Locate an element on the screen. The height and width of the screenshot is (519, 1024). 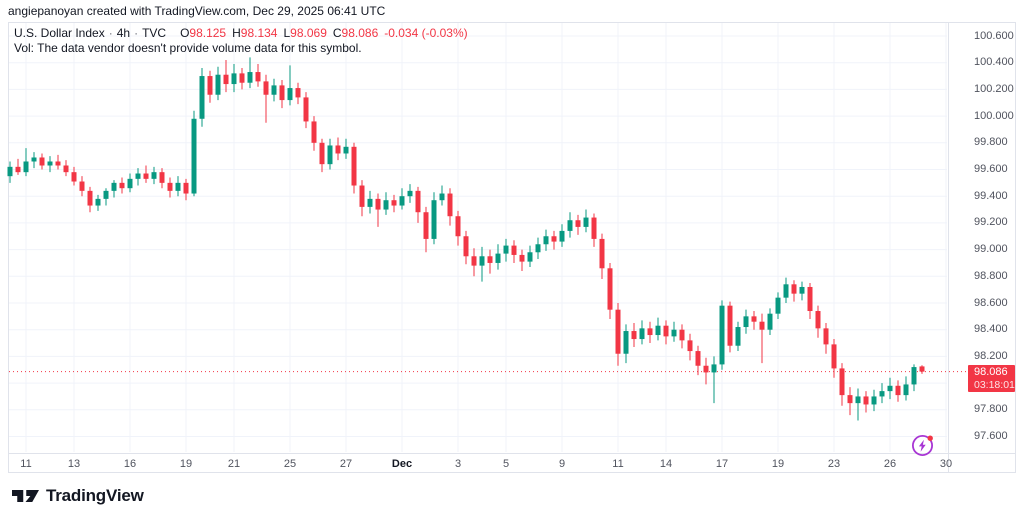
close-label: C is located at coordinates (337, 33).